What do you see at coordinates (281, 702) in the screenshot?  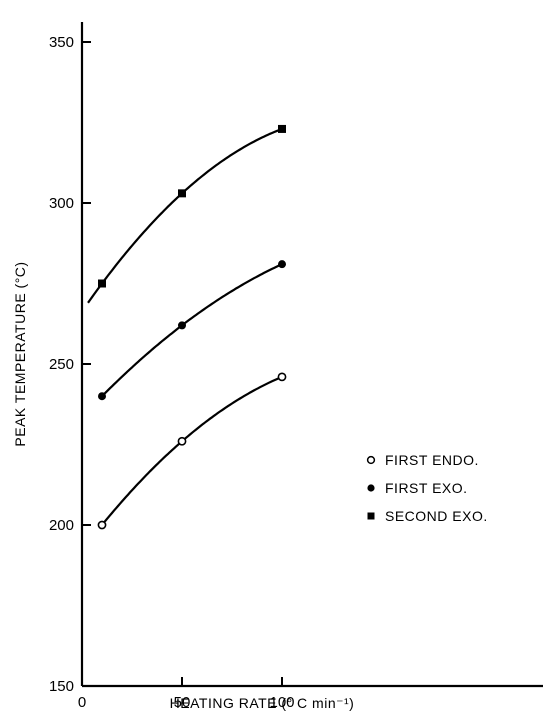 I see `x-tick-label: 100` at bounding box center [281, 702].